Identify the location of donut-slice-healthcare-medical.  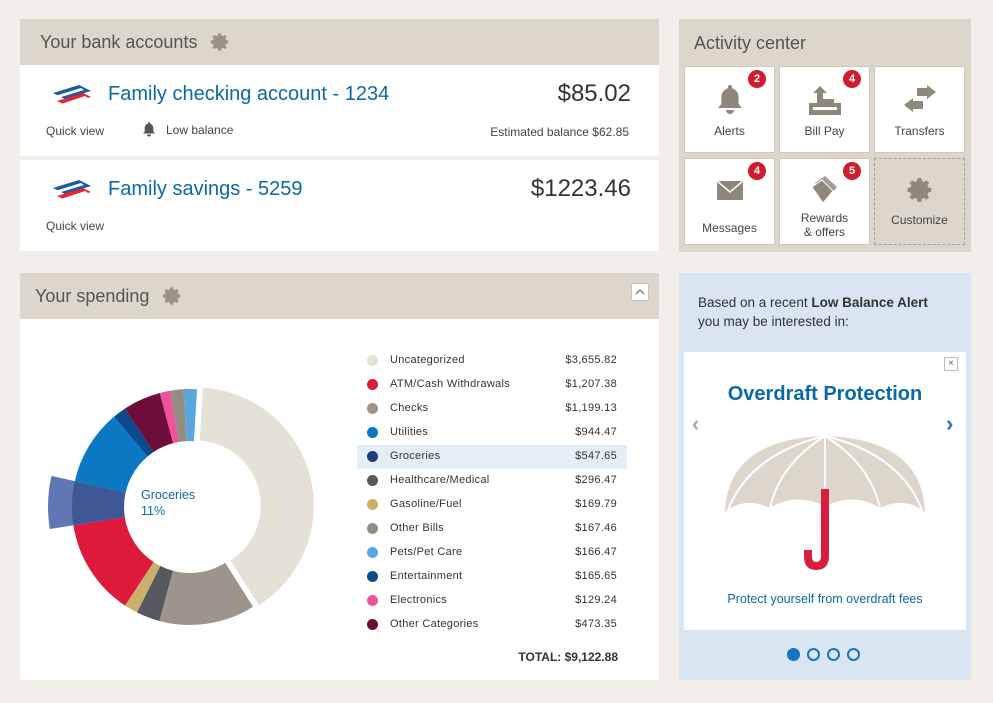
(155, 593).